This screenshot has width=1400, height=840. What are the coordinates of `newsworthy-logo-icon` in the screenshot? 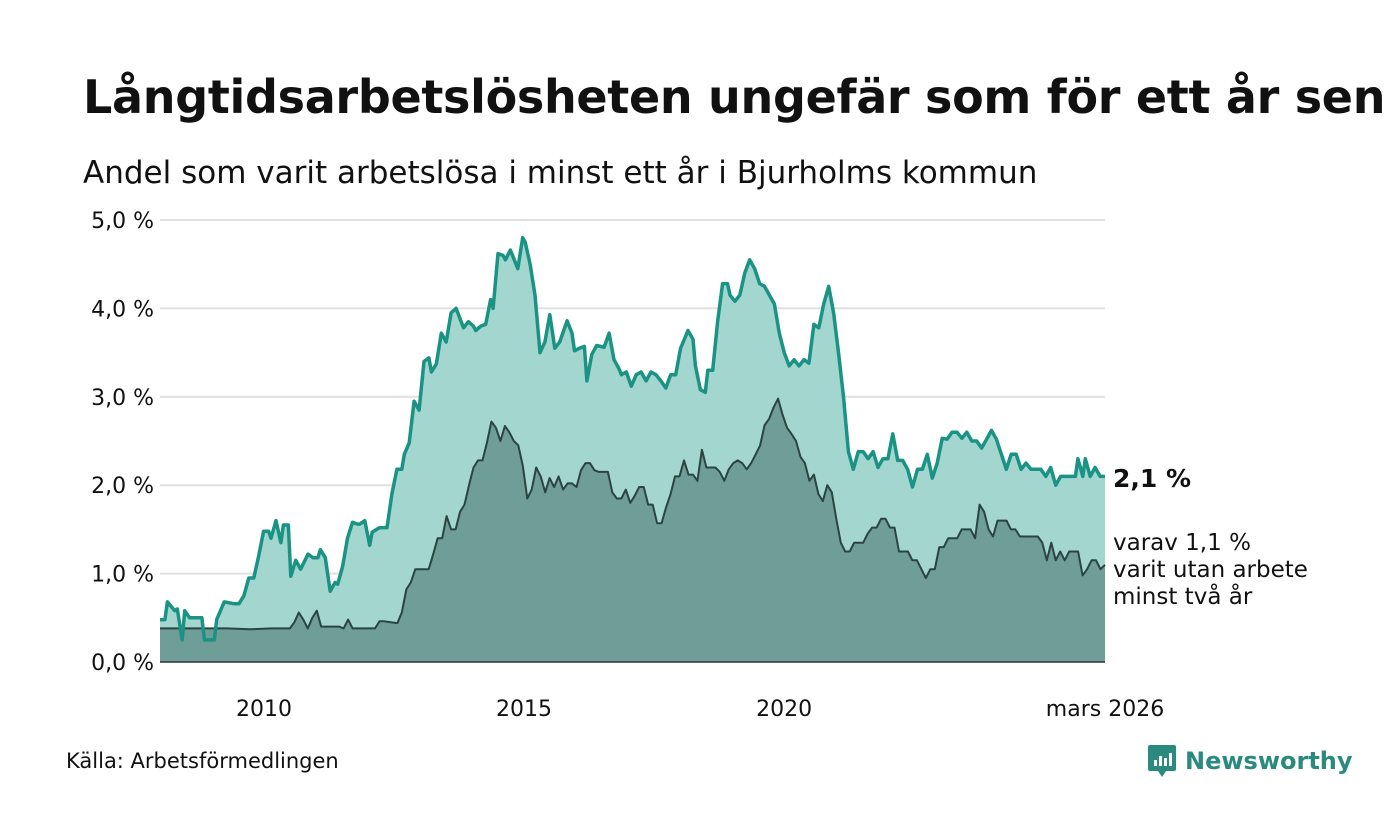 It's located at (1162, 761).